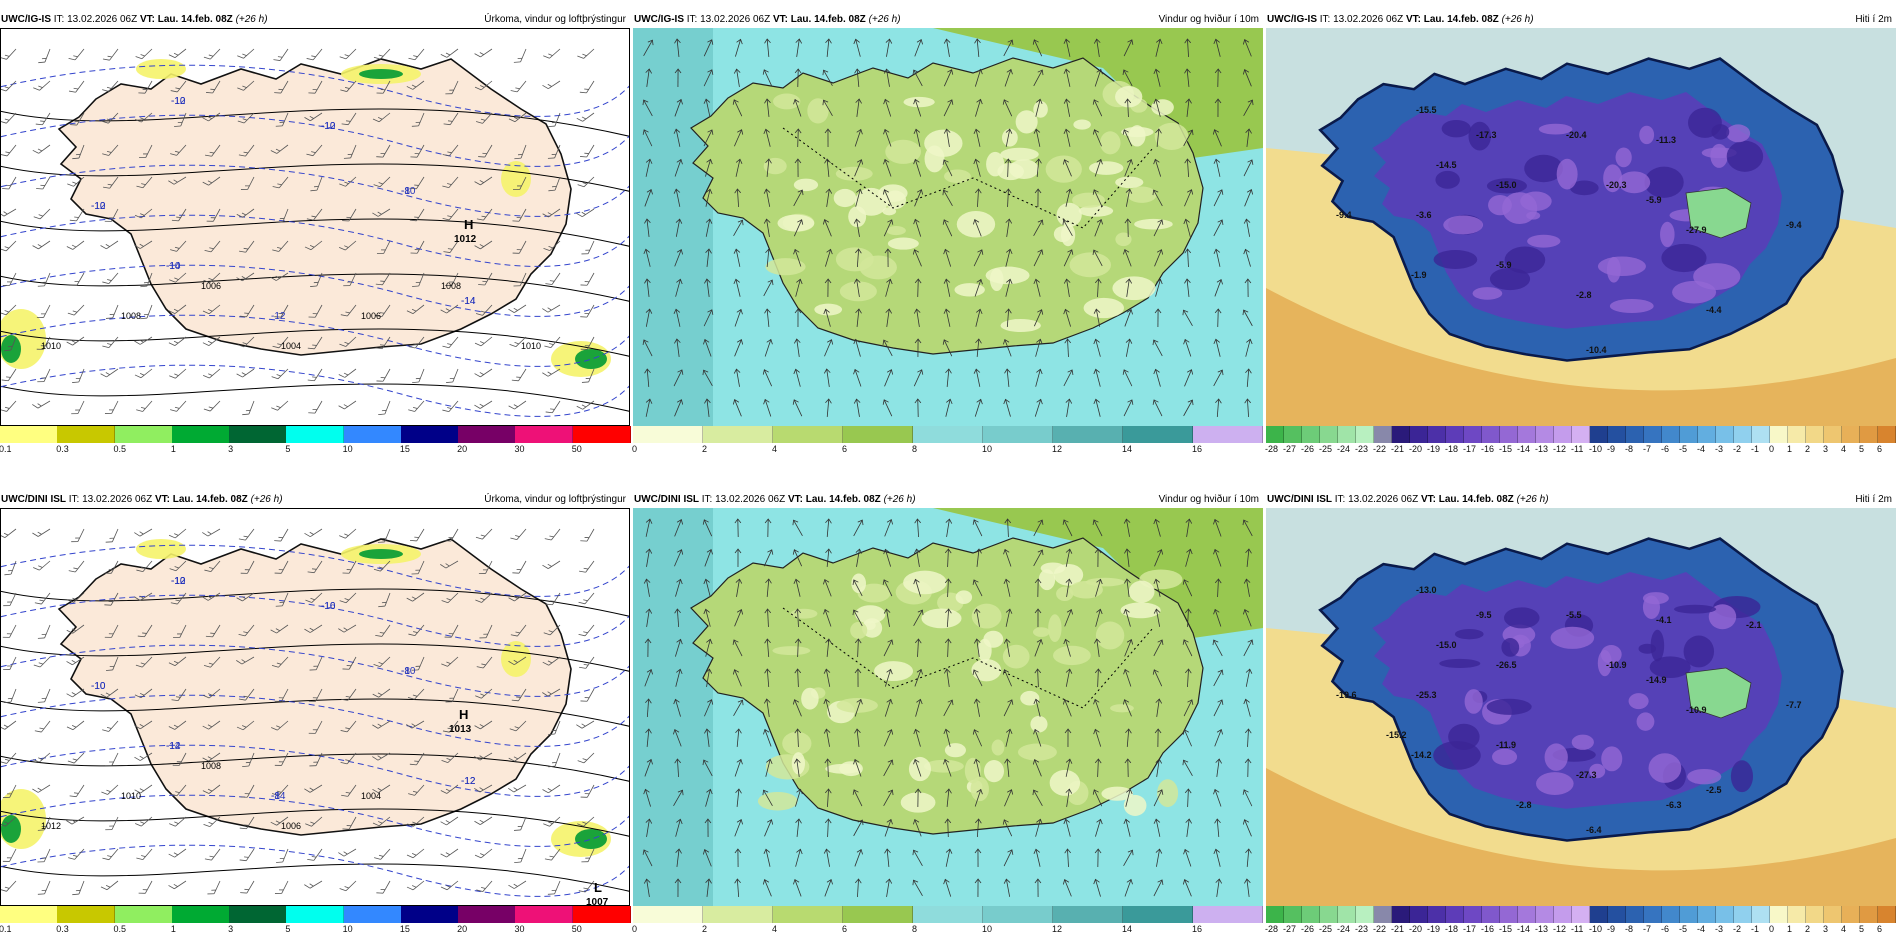 The height and width of the screenshot is (952, 1900). What do you see at coordinates (1486, 135) in the screenshot?
I see `temperature-label: -17.3` at bounding box center [1486, 135].